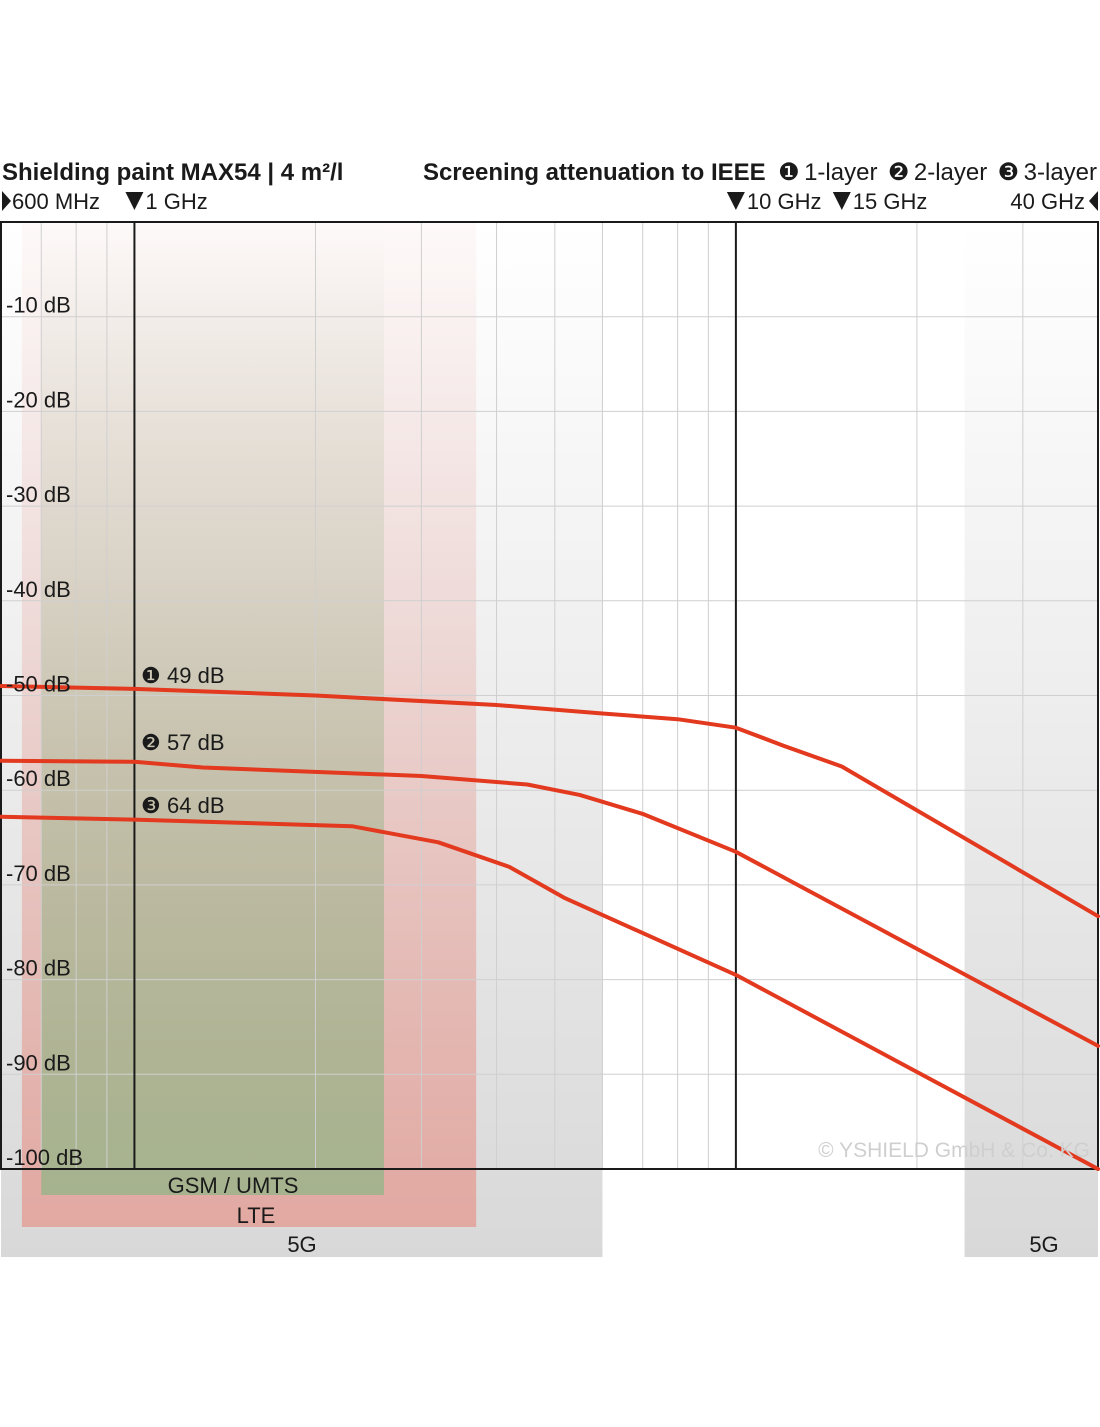  What do you see at coordinates (784, 201) in the screenshot?
I see `freq-label-10-ghz: 10 GHz` at bounding box center [784, 201].